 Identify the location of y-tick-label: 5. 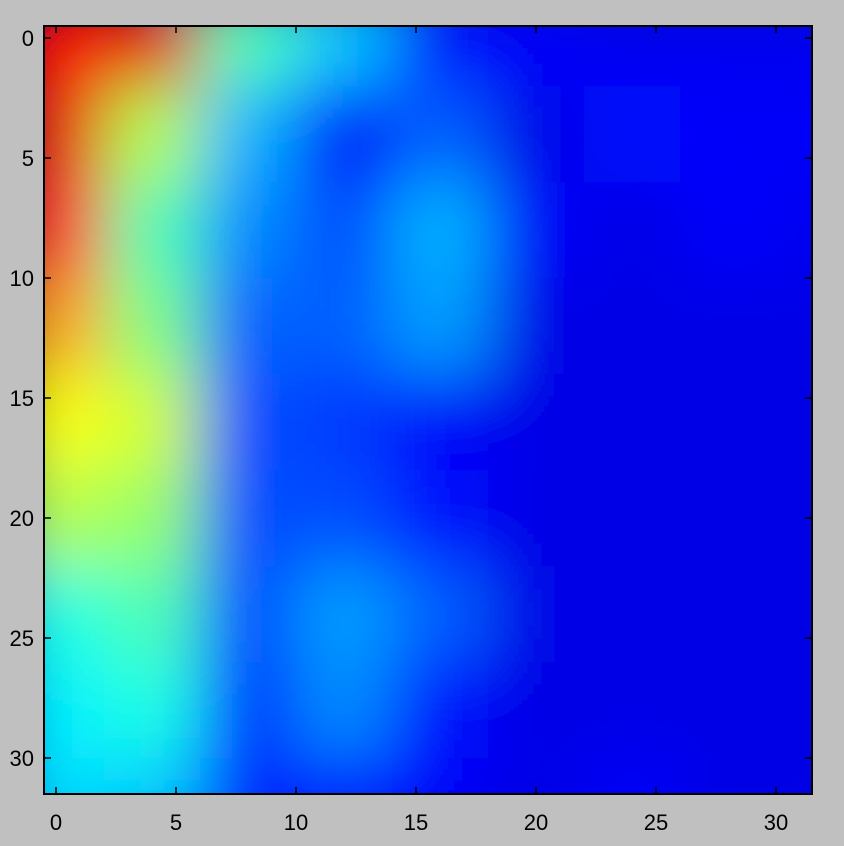
(28, 158).